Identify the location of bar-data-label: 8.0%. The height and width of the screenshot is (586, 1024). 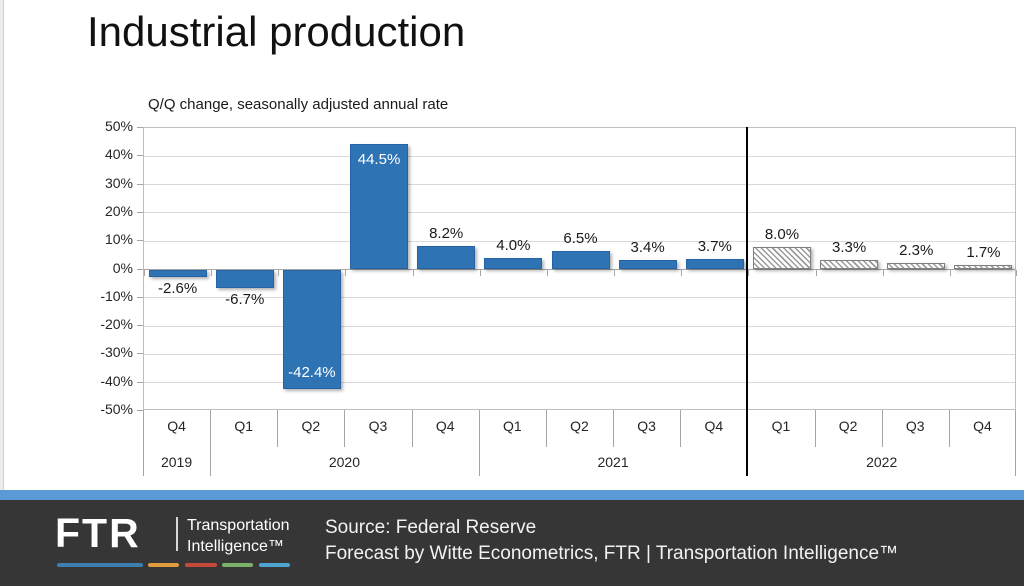
(782, 234).